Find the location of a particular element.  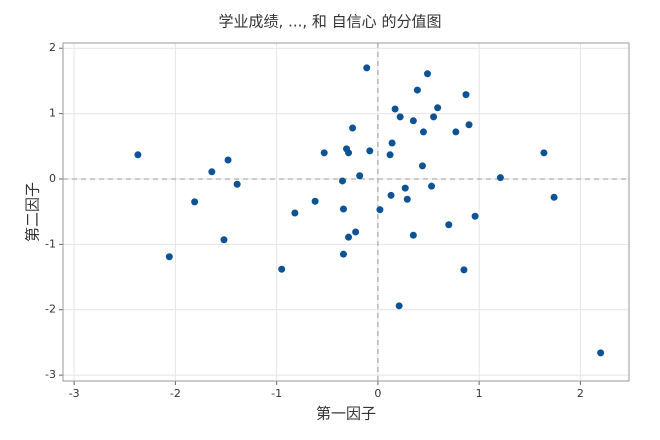

x-tick-label: 2 is located at coordinates (580, 393).